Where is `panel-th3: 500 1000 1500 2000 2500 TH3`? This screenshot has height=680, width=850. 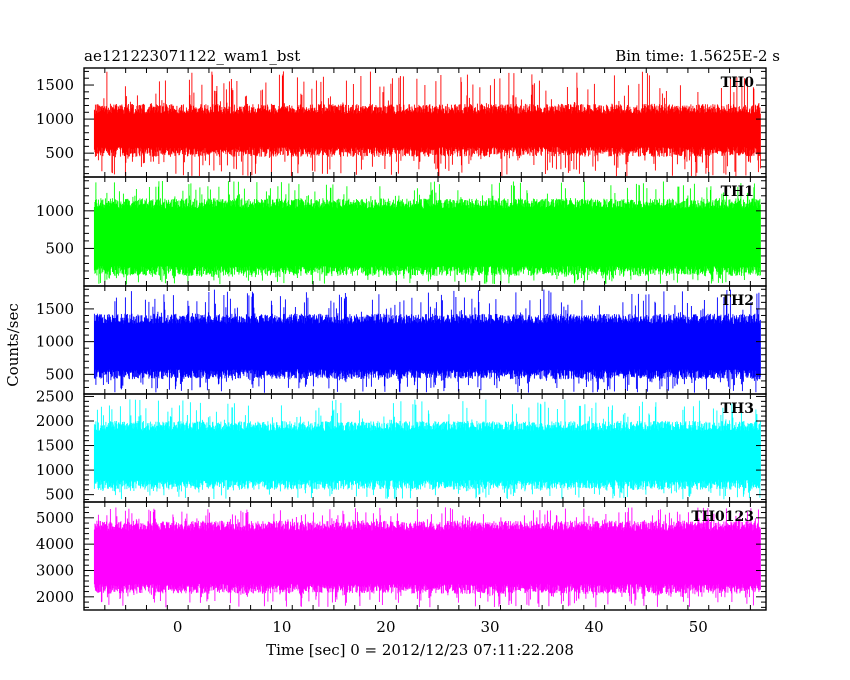
panel-th3: 500 1000 1500 2000 2500 TH3 is located at coordinates (401, 445).